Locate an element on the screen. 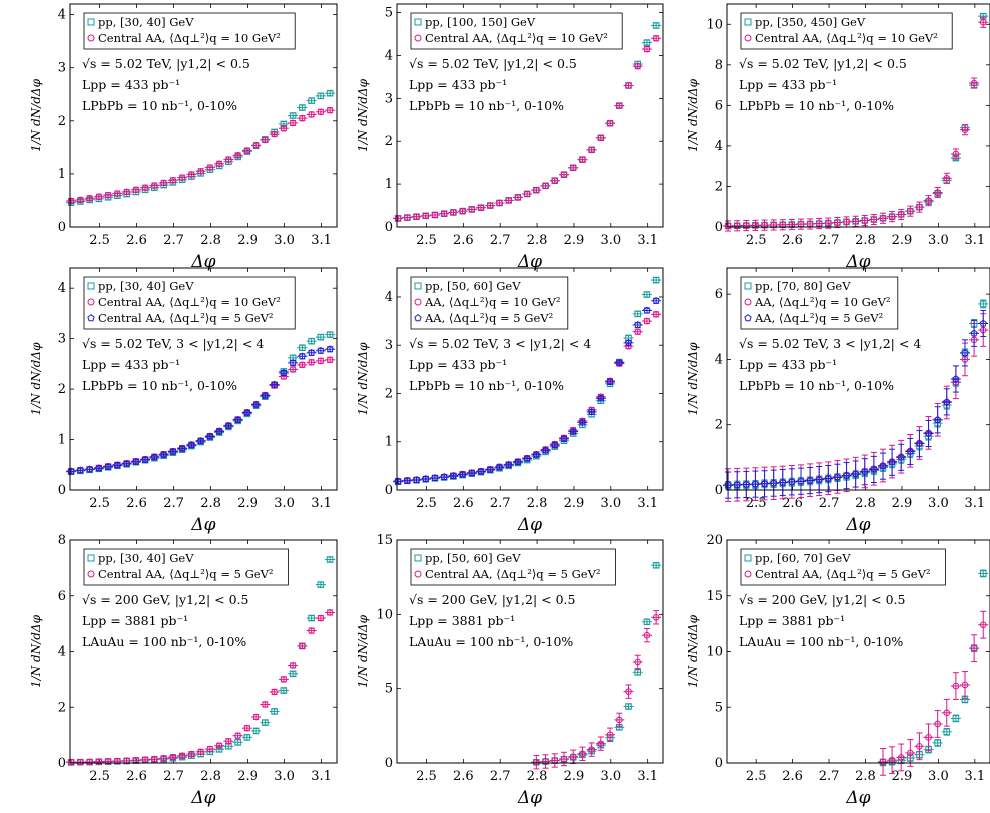 The image size is (990, 813). annotation: √s = 200 GeV, |y1,2| < 0.5 is located at coordinates (822, 599).